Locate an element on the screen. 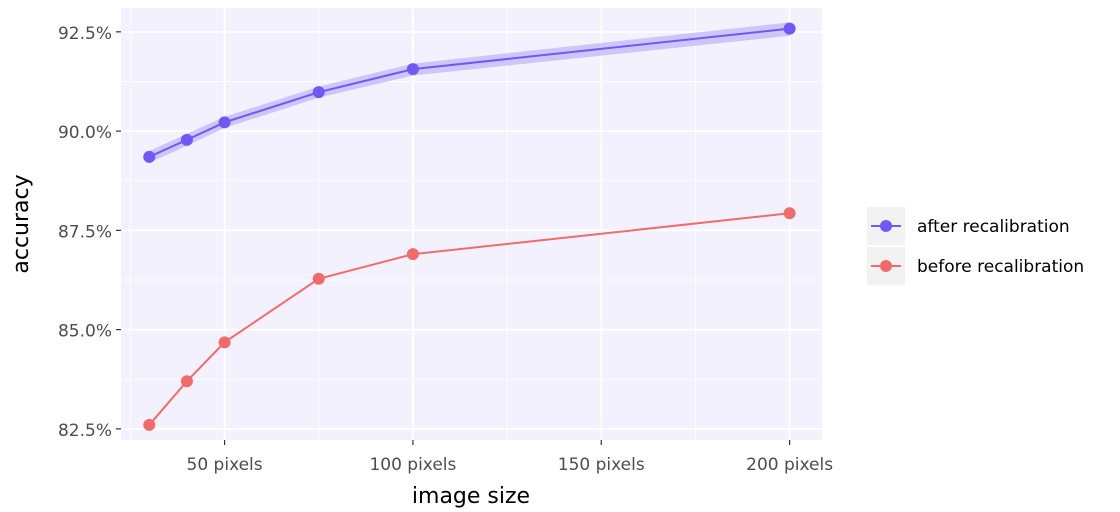 The height and width of the screenshot is (512, 1120). legend-label: before recalibration is located at coordinates (1000, 267).